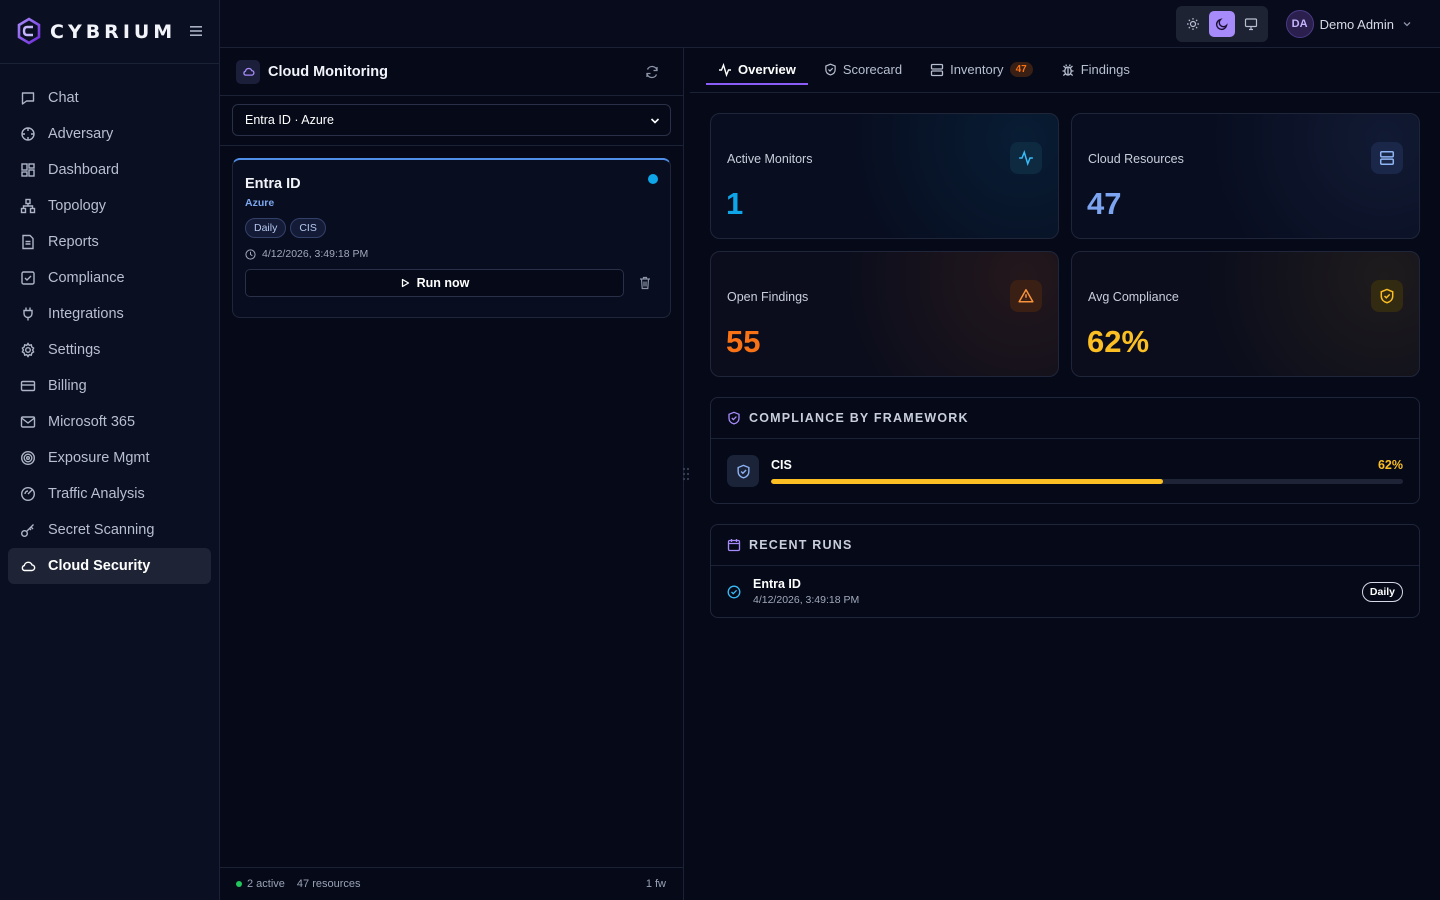  What do you see at coordinates (1026, 295) in the screenshot?
I see `warning-icon` at bounding box center [1026, 295].